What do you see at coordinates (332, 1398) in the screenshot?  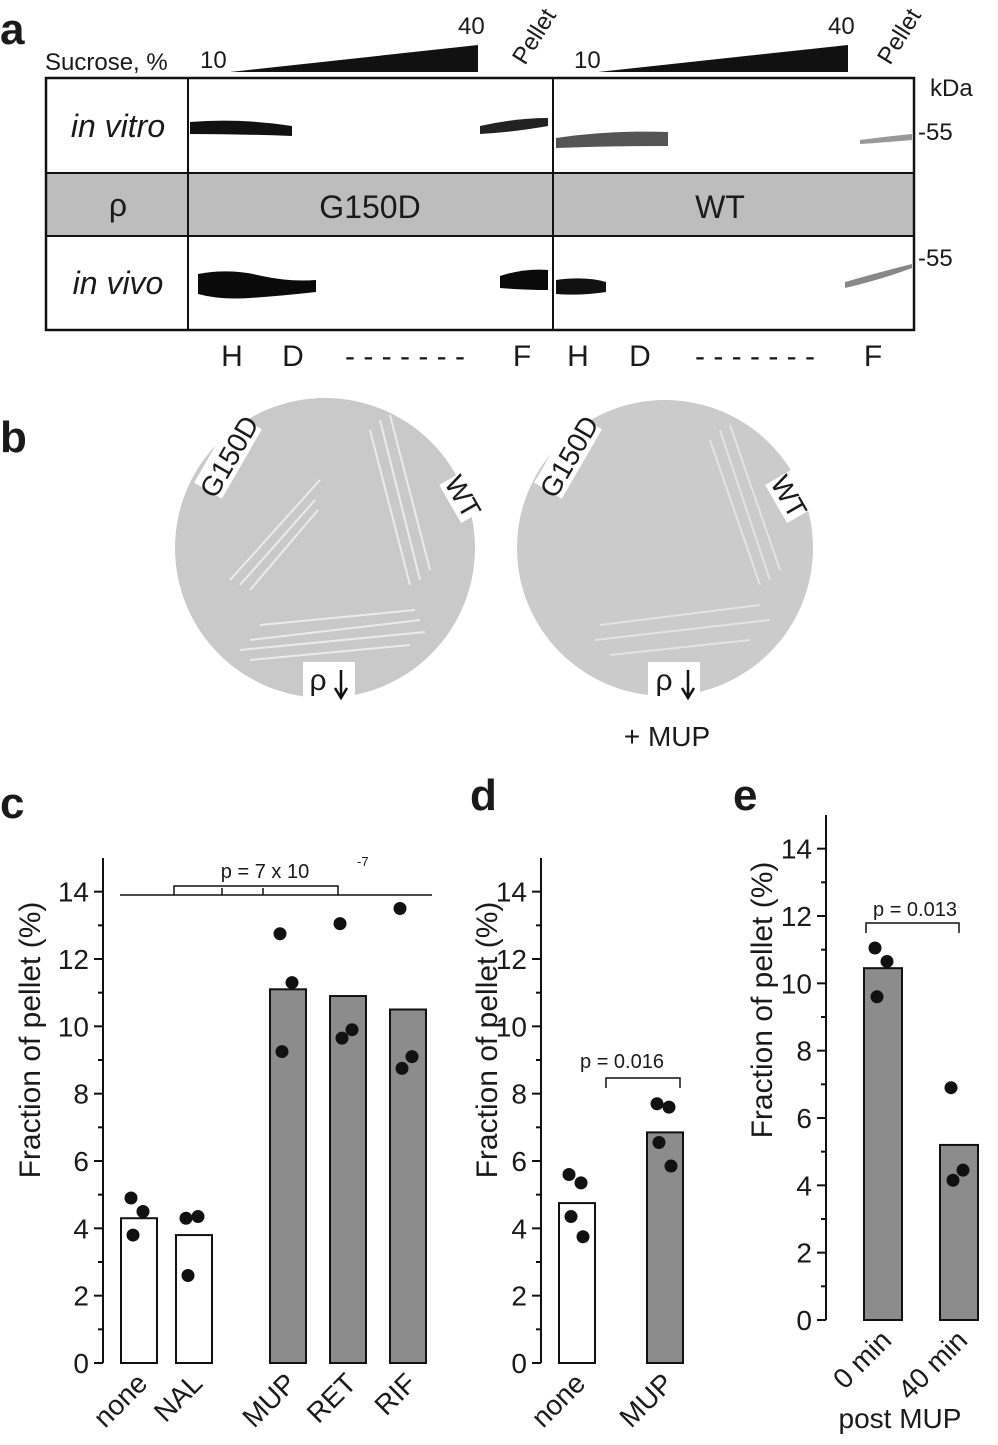 I see `x-tick-label: RET` at bounding box center [332, 1398].